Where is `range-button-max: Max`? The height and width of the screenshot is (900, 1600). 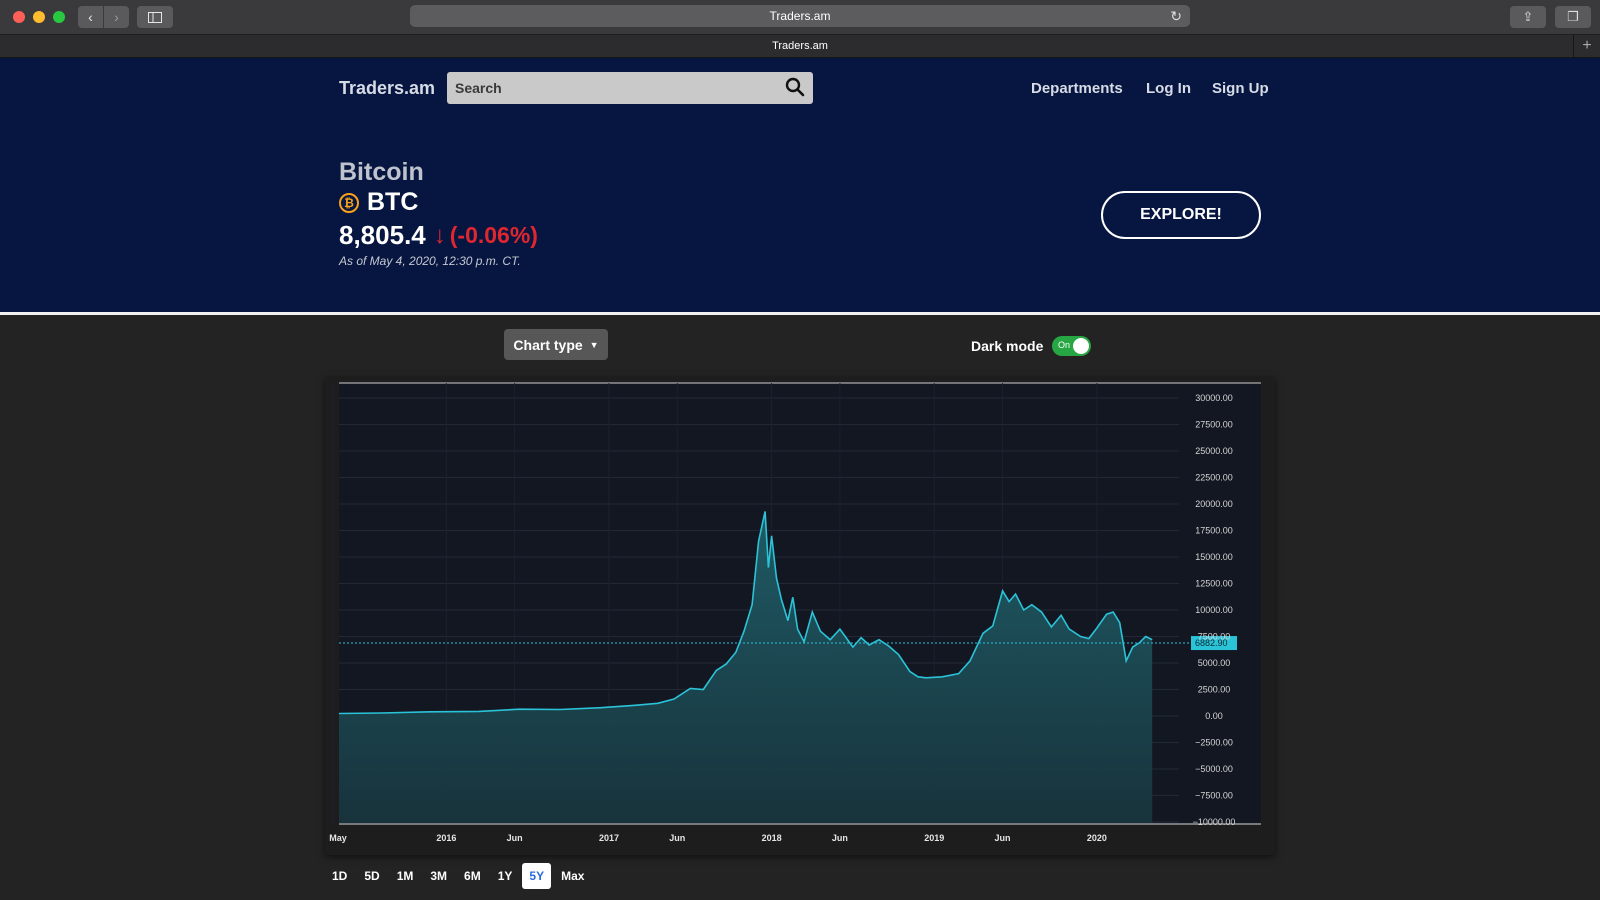 range-button-max: Max is located at coordinates (573, 876).